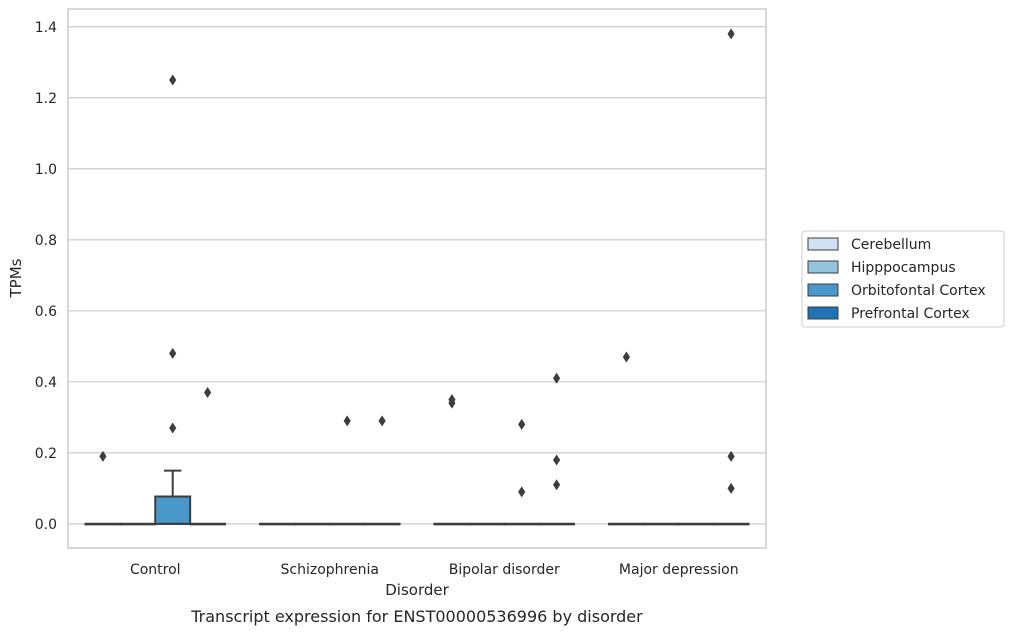 Image resolution: width=1014 pixels, height=634 pixels. What do you see at coordinates (679, 570) in the screenshot?
I see `x-tick-label: Major depression` at bounding box center [679, 570].